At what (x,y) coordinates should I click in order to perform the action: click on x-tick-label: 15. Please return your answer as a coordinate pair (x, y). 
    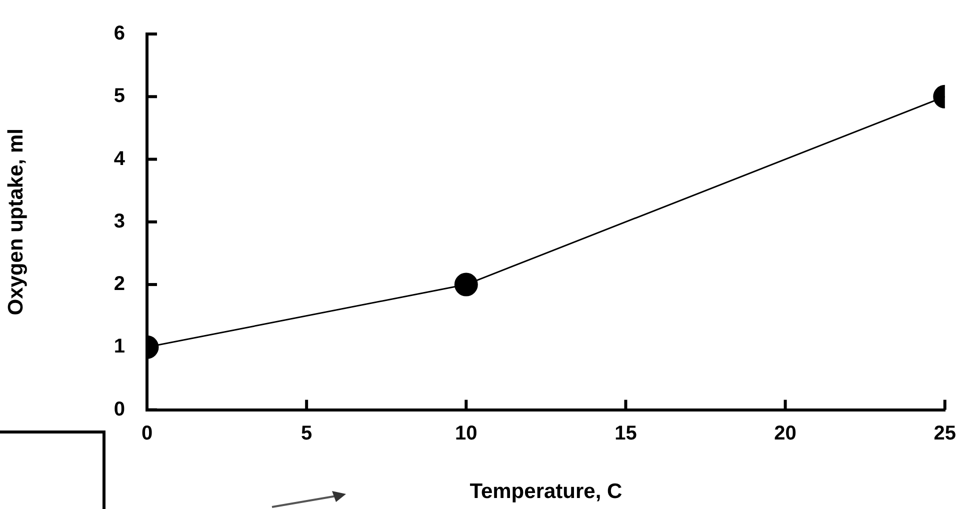
    Looking at the image, I should click on (625, 433).